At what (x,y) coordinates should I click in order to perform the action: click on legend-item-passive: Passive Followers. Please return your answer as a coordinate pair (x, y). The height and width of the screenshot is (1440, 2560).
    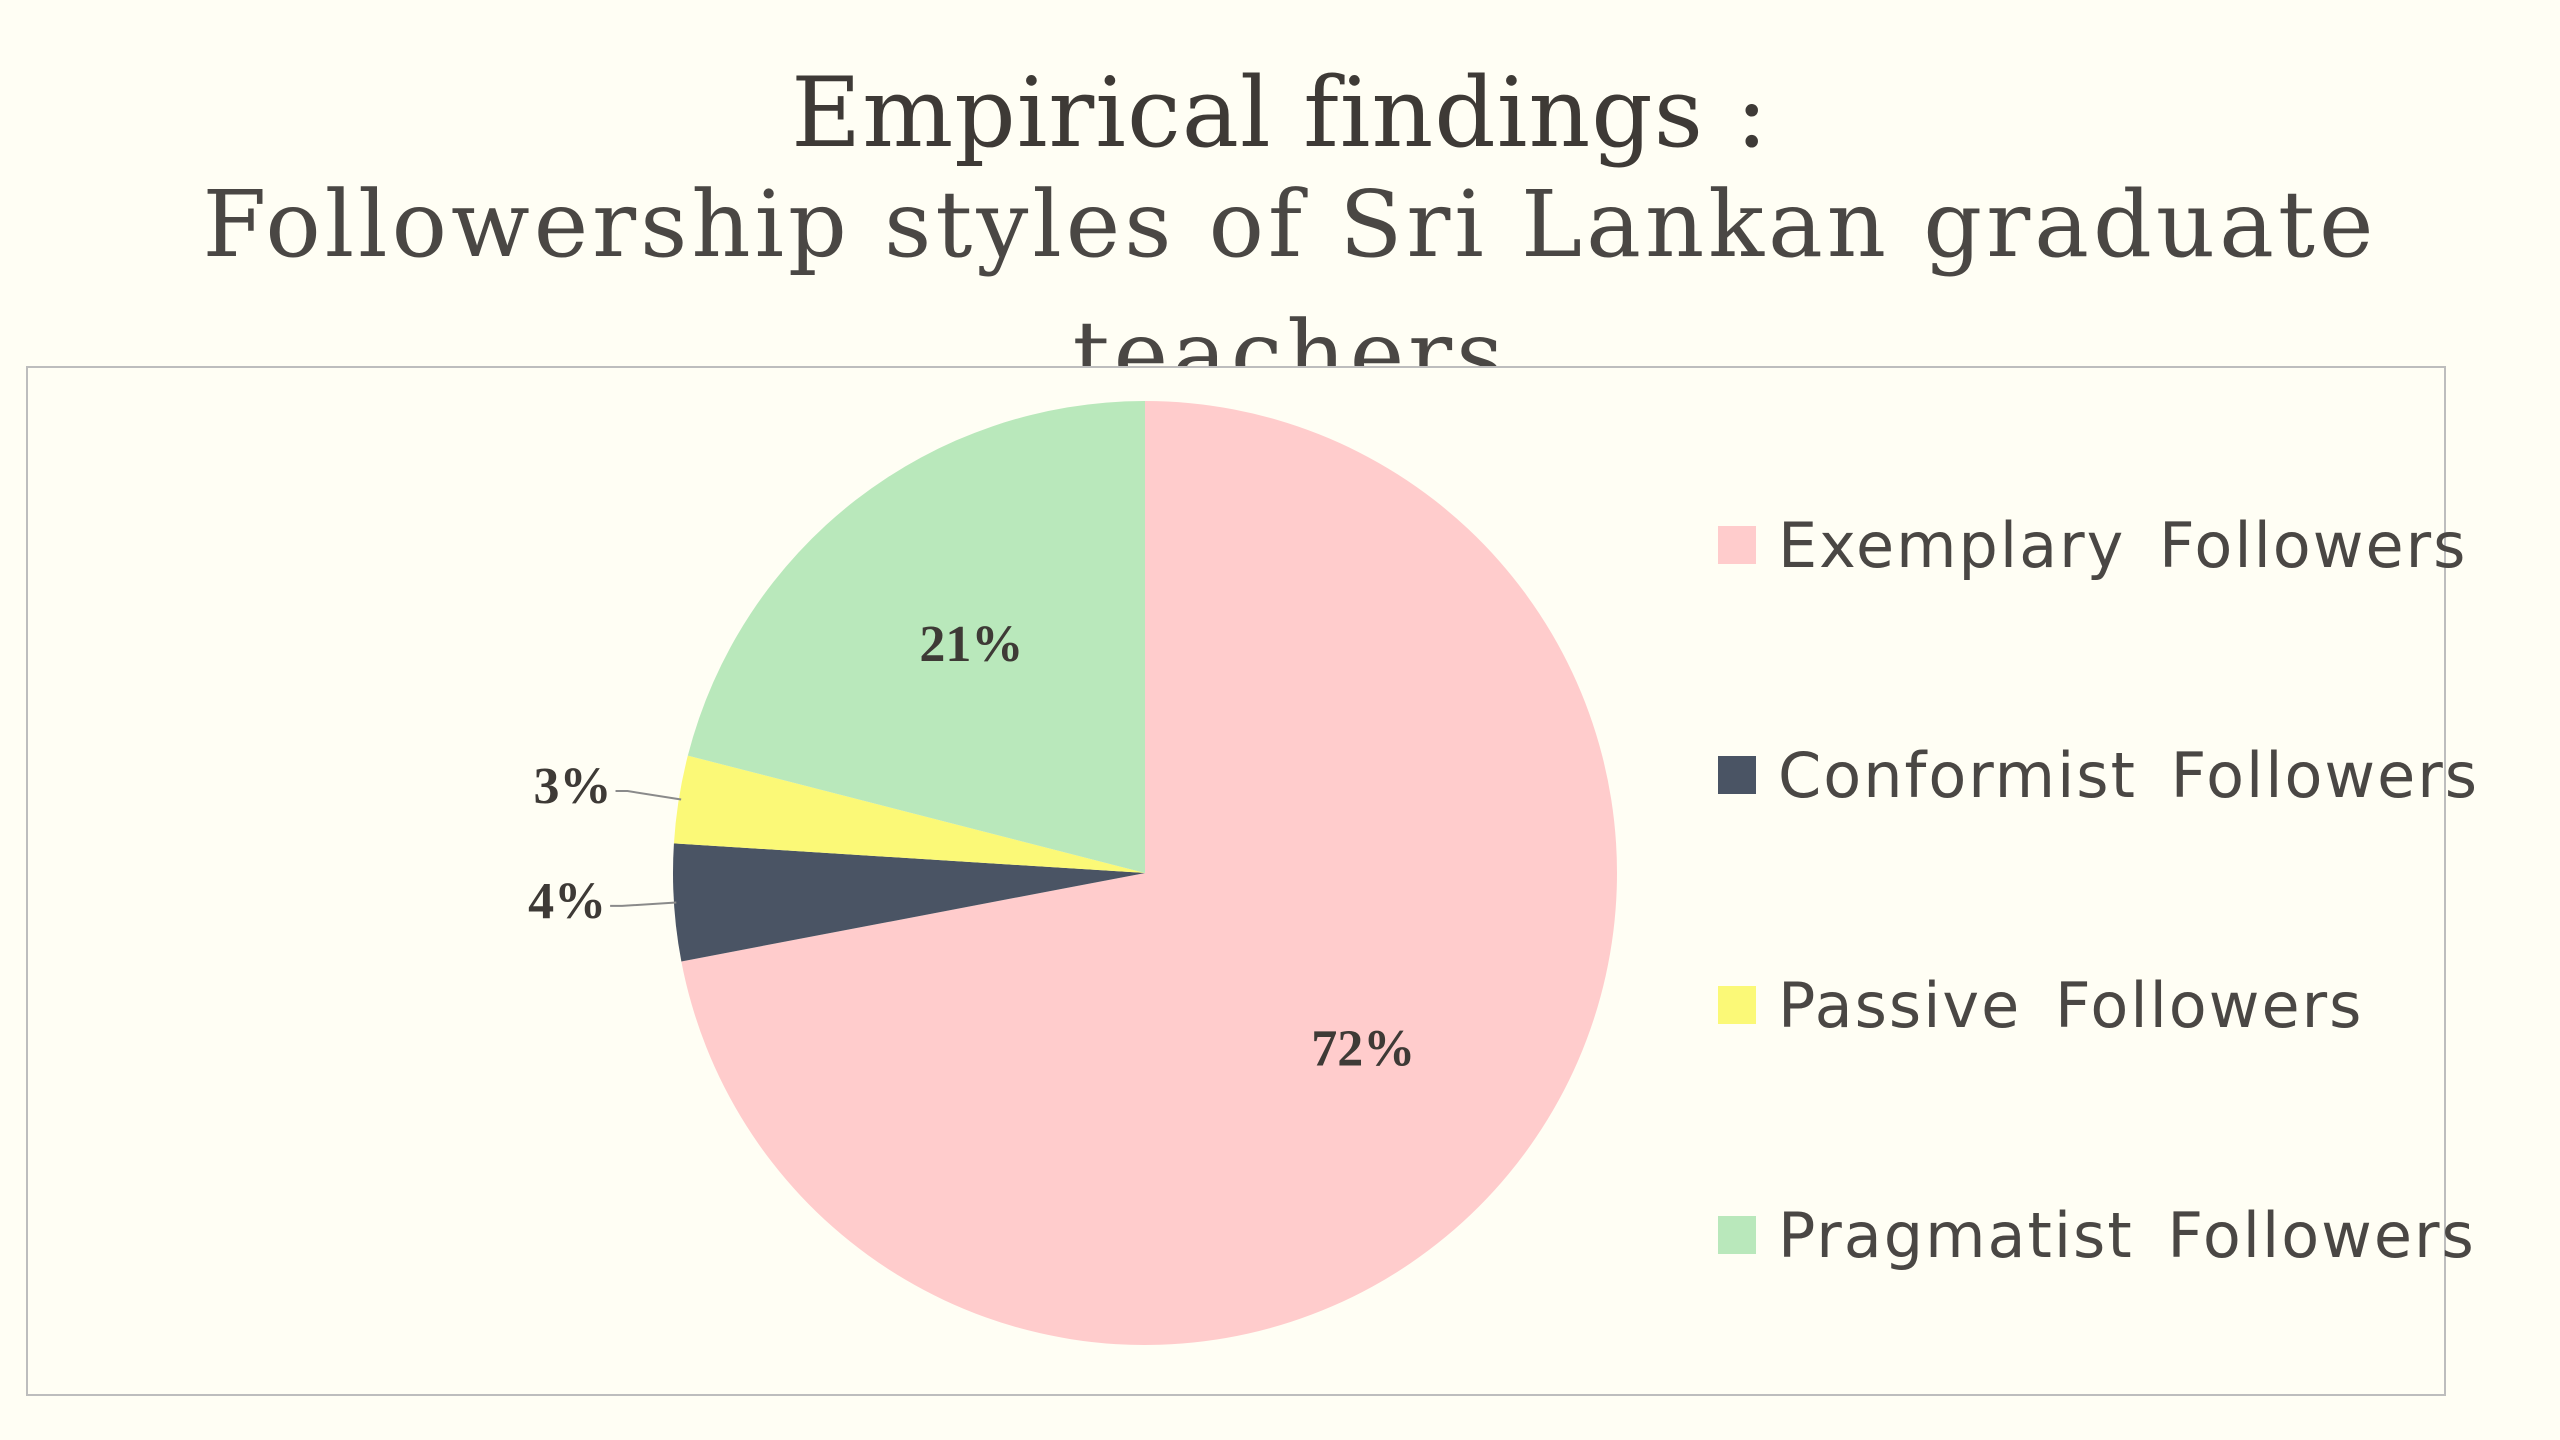
    Looking at the image, I should click on (2040, 1005).